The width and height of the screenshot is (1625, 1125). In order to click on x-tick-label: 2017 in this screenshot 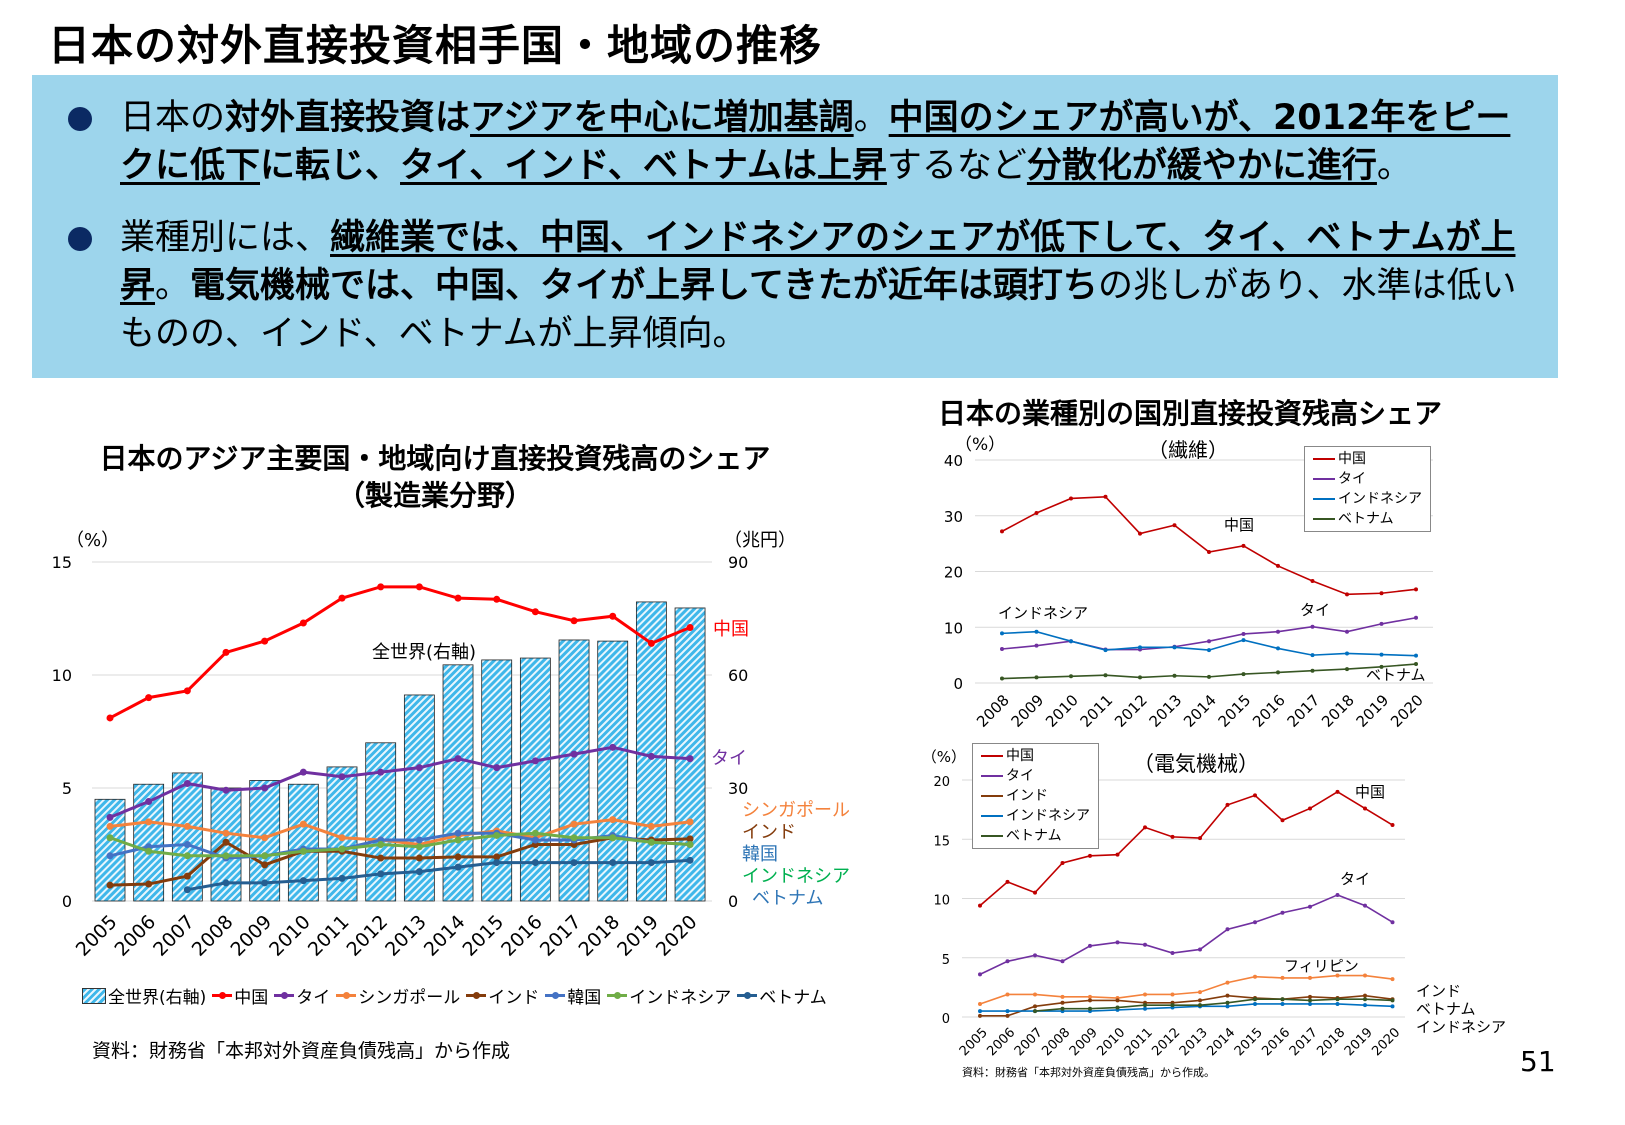, I will do `click(561, 936)`.